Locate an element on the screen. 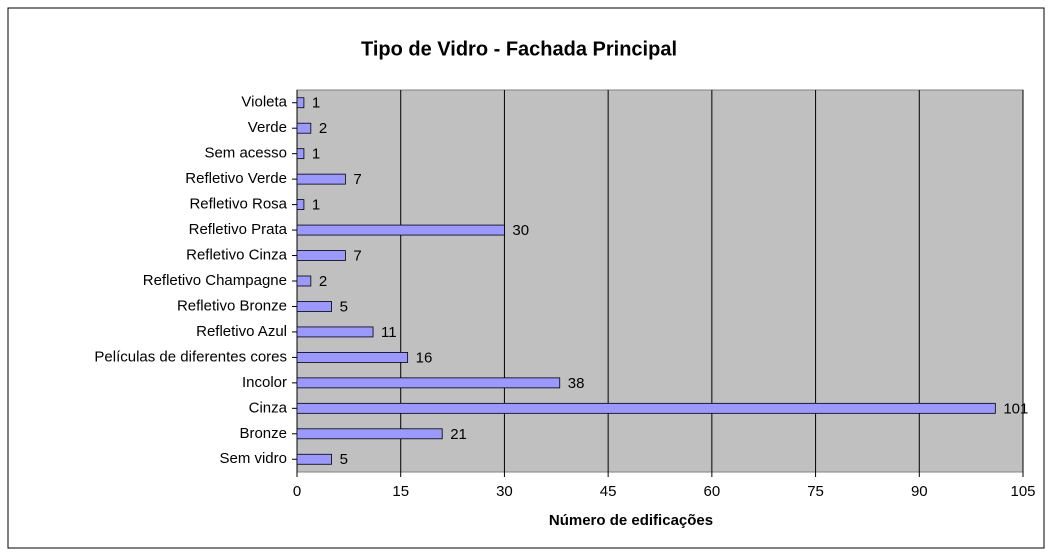 The height and width of the screenshot is (559, 1051). x-tick-label: 90 is located at coordinates (919, 491).